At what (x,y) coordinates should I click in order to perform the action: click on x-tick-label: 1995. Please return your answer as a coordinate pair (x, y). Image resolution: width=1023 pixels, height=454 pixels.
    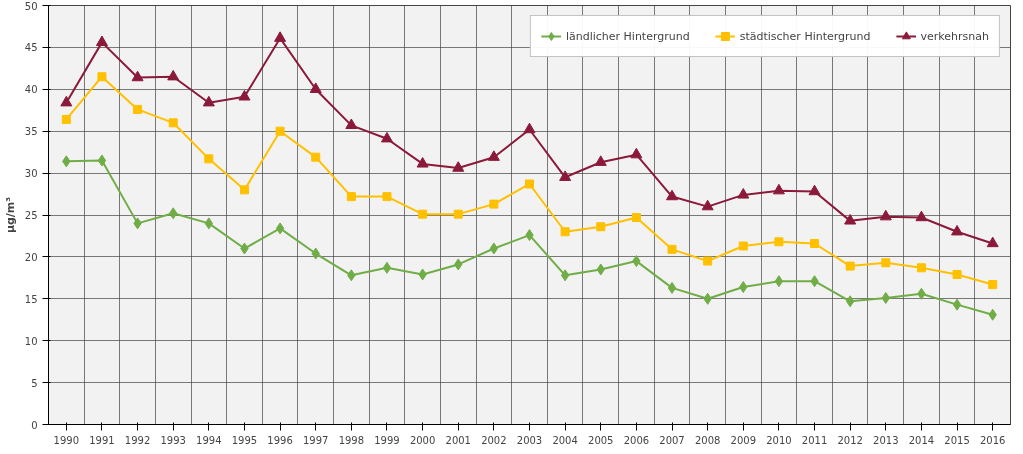
    Looking at the image, I should click on (244, 440).